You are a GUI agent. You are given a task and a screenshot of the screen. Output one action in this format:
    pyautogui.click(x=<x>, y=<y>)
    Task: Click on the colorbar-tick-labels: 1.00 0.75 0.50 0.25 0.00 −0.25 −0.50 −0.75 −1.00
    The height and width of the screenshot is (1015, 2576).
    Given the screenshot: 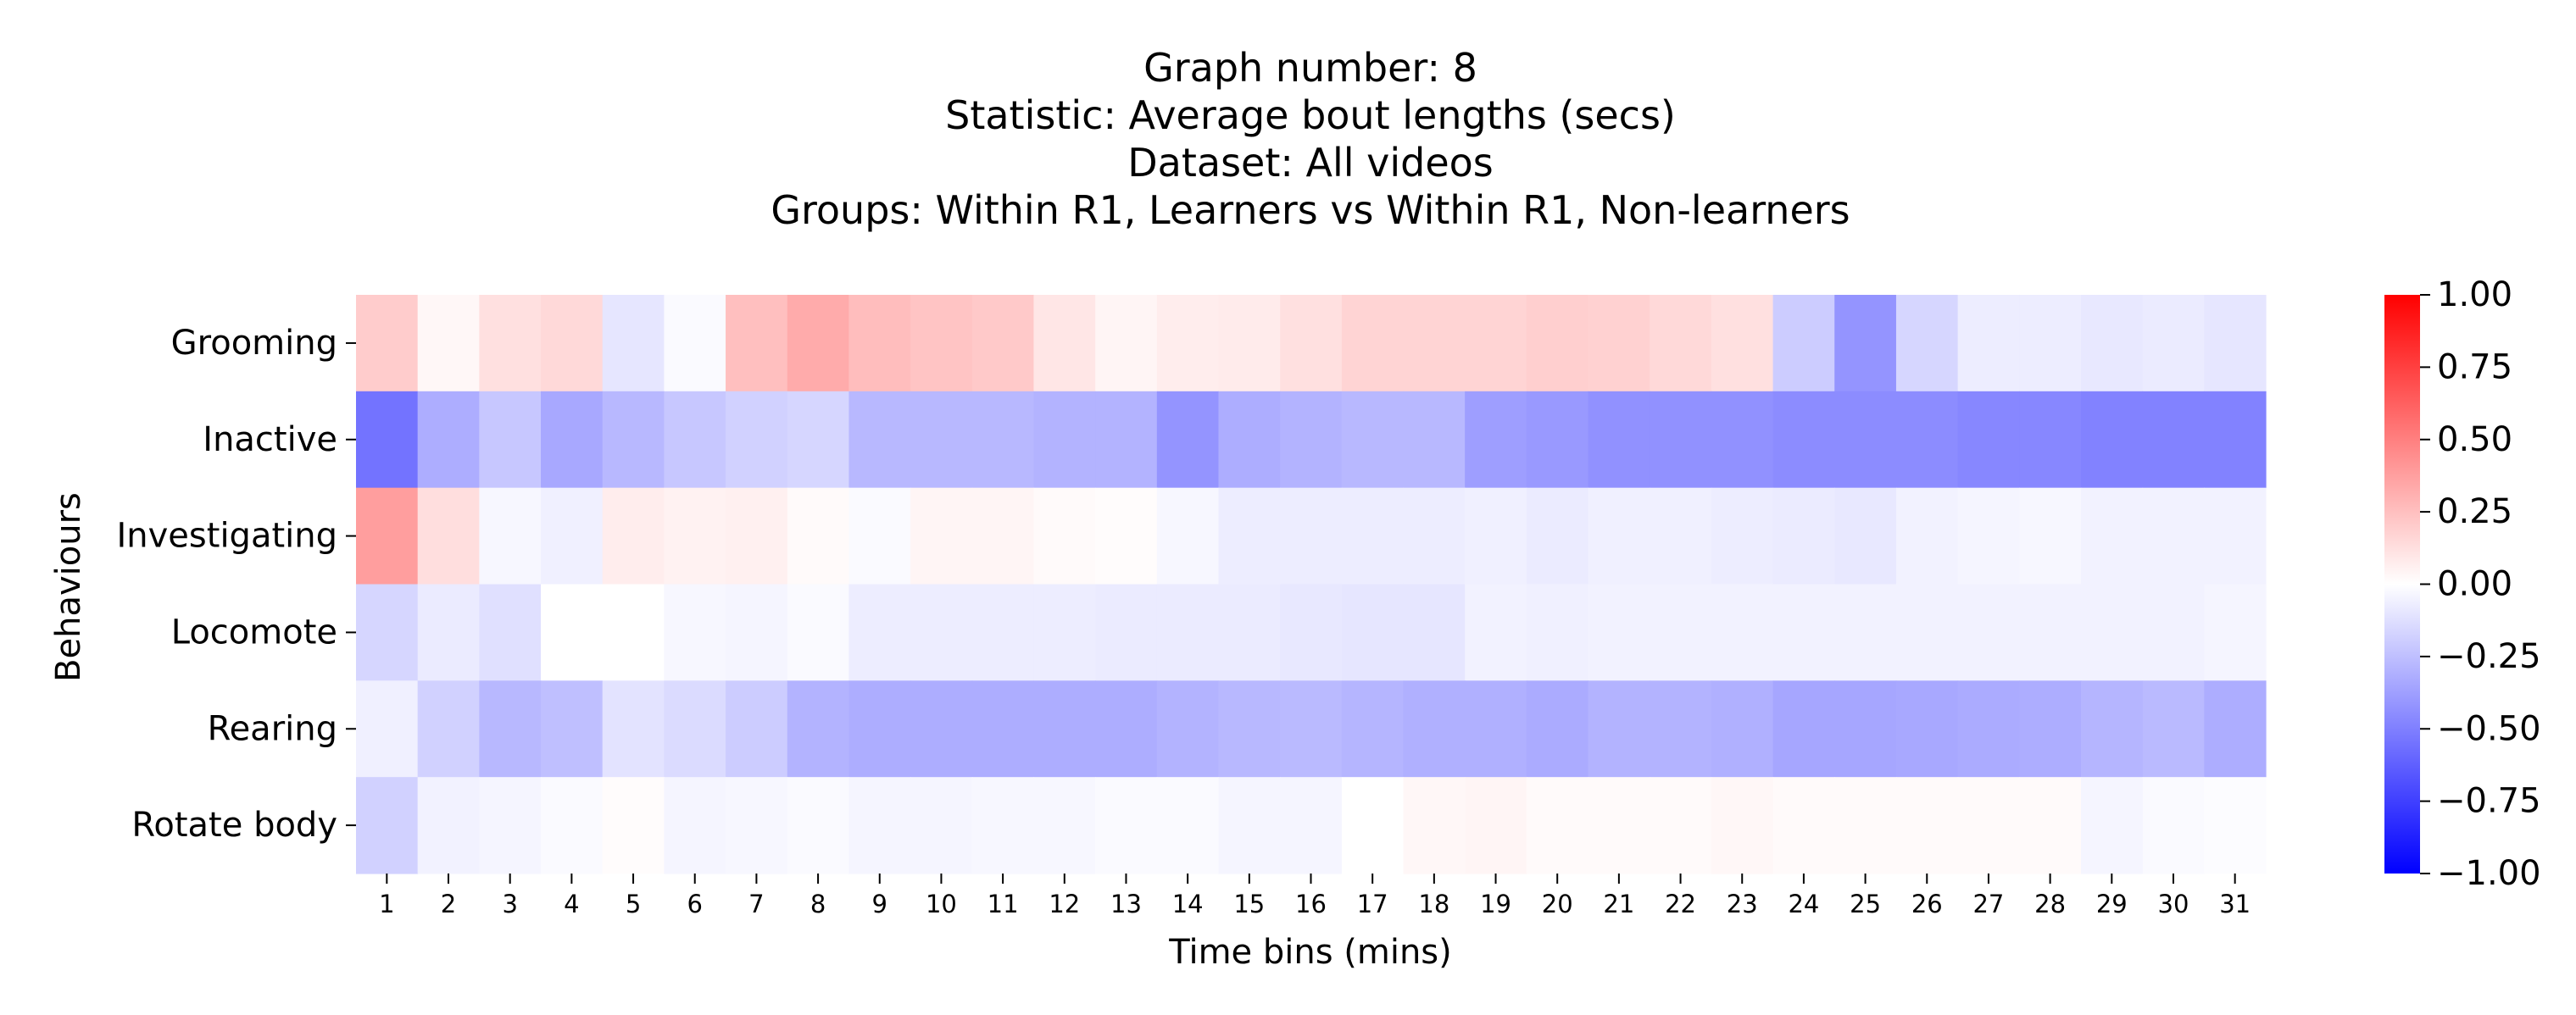 What is the action you would take?
    pyautogui.click(x=2480, y=584)
    